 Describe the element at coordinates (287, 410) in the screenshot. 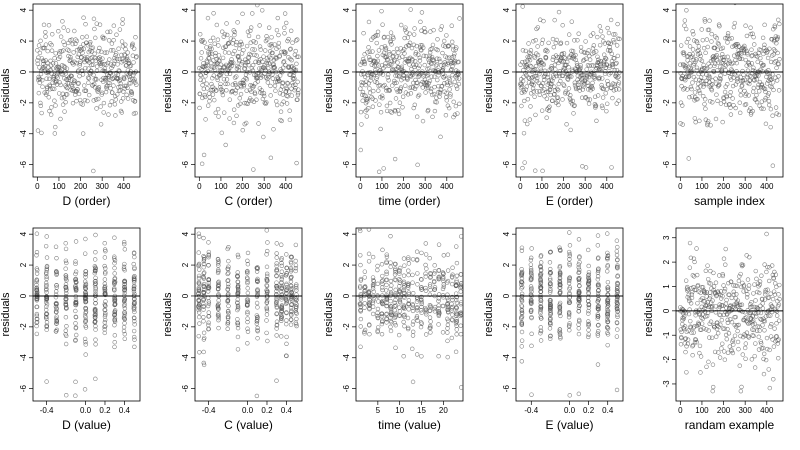

I see `x-tick-label: 0.4` at that location.